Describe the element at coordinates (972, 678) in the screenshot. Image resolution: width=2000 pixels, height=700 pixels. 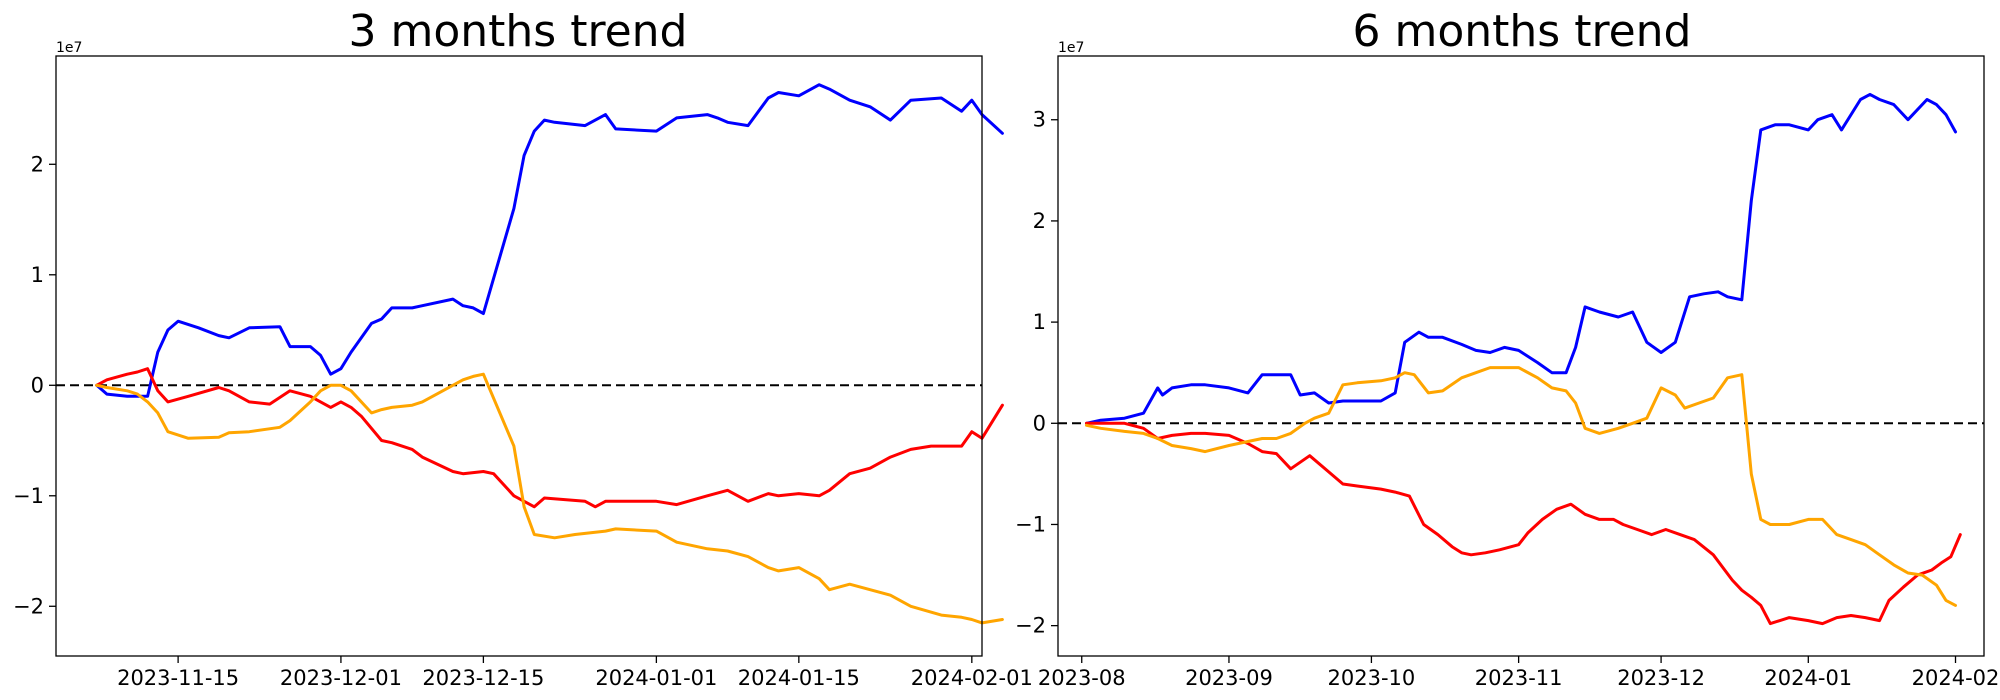
I see `x-tick-label: 2024-02-01` at that location.